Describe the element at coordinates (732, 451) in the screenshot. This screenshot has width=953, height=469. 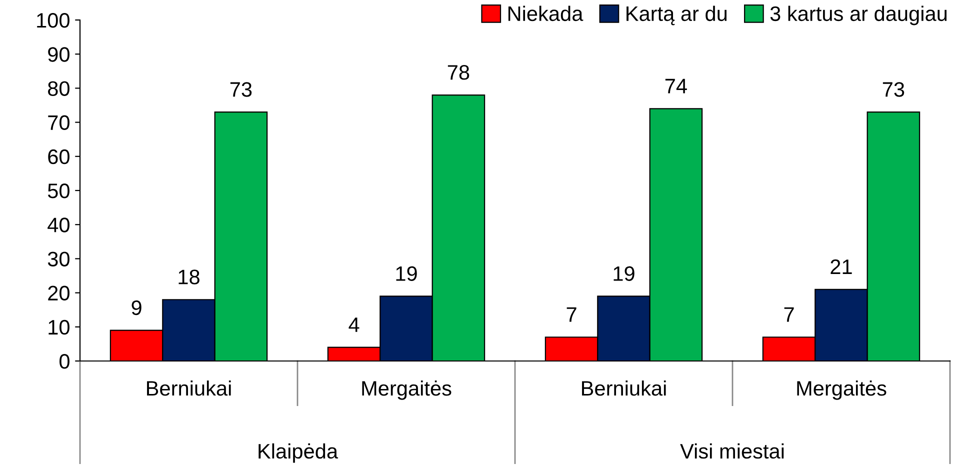
I see `text: Visi miestai` at that location.